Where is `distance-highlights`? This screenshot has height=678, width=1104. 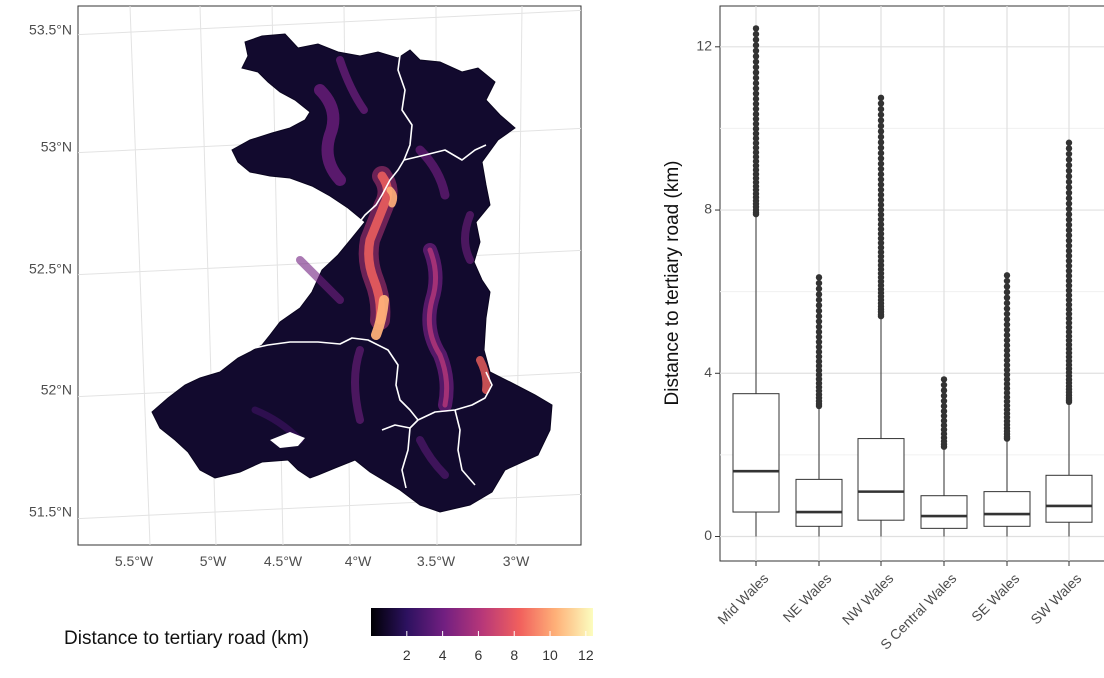
distance-highlights is located at coordinates (371, 267).